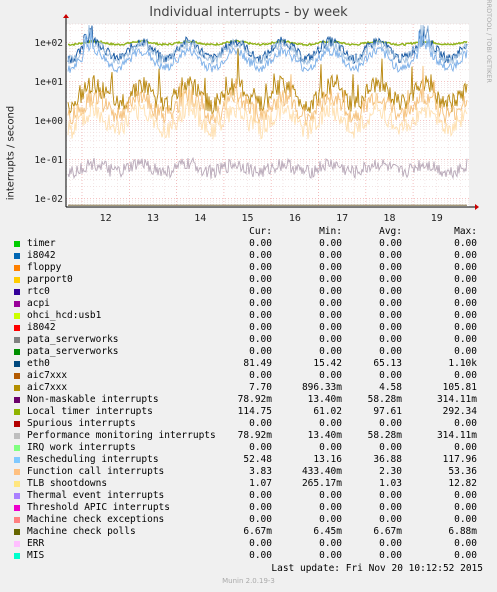  What do you see at coordinates (81, 423) in the screenshot?
I see `legend-label: Spurious interrupts` at bounding box center [81, 423].